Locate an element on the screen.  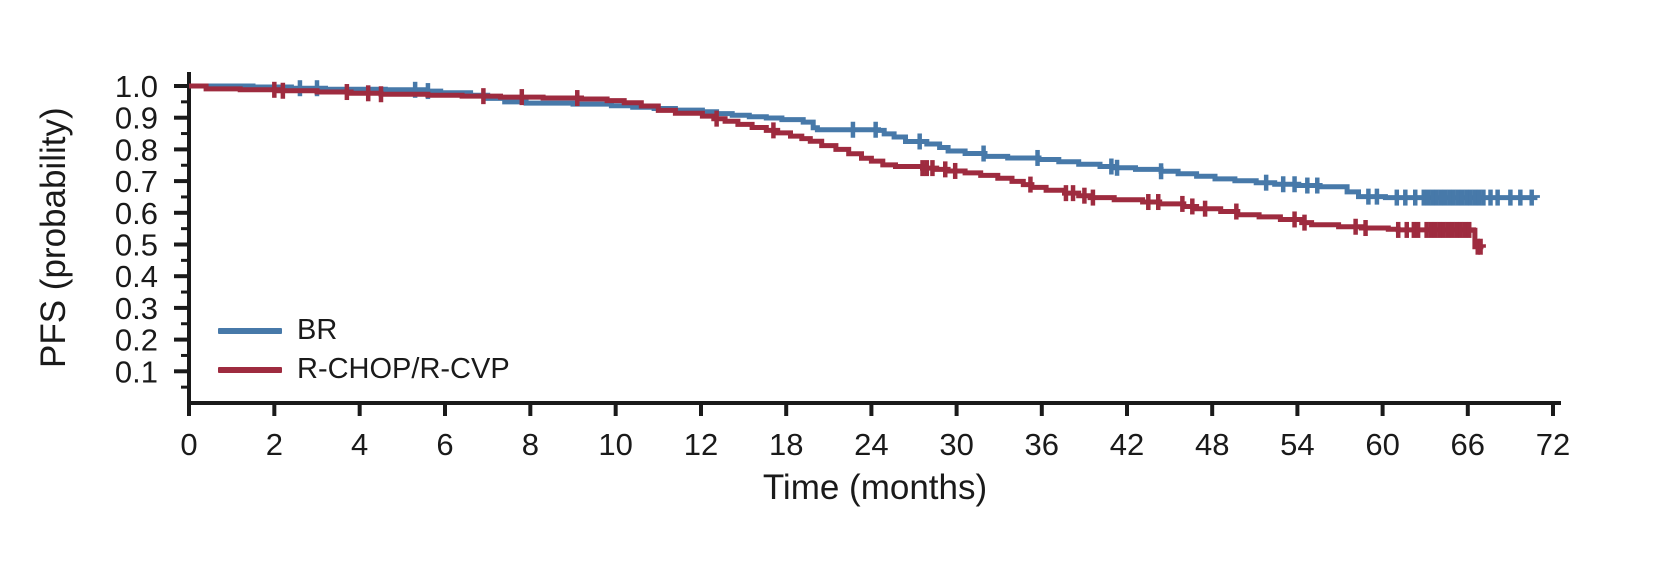
x-tick-label: 66 is located at coordinates (1468, 444).